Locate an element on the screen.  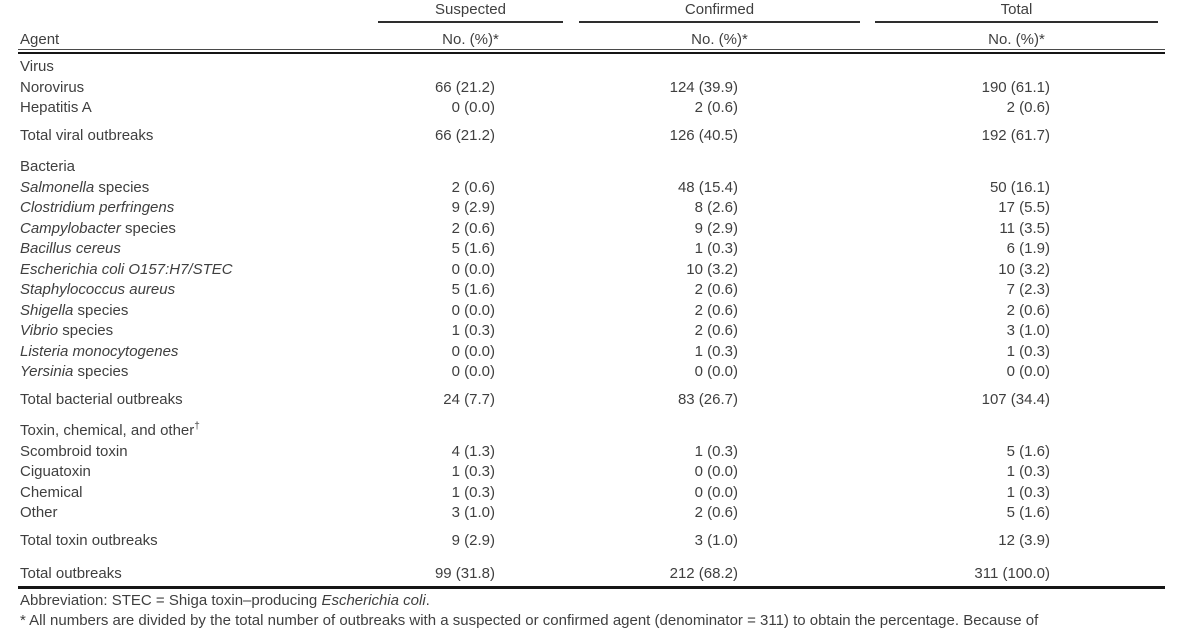
confirmed-value: 126 (40.5) is located at coordinates (703, 135).